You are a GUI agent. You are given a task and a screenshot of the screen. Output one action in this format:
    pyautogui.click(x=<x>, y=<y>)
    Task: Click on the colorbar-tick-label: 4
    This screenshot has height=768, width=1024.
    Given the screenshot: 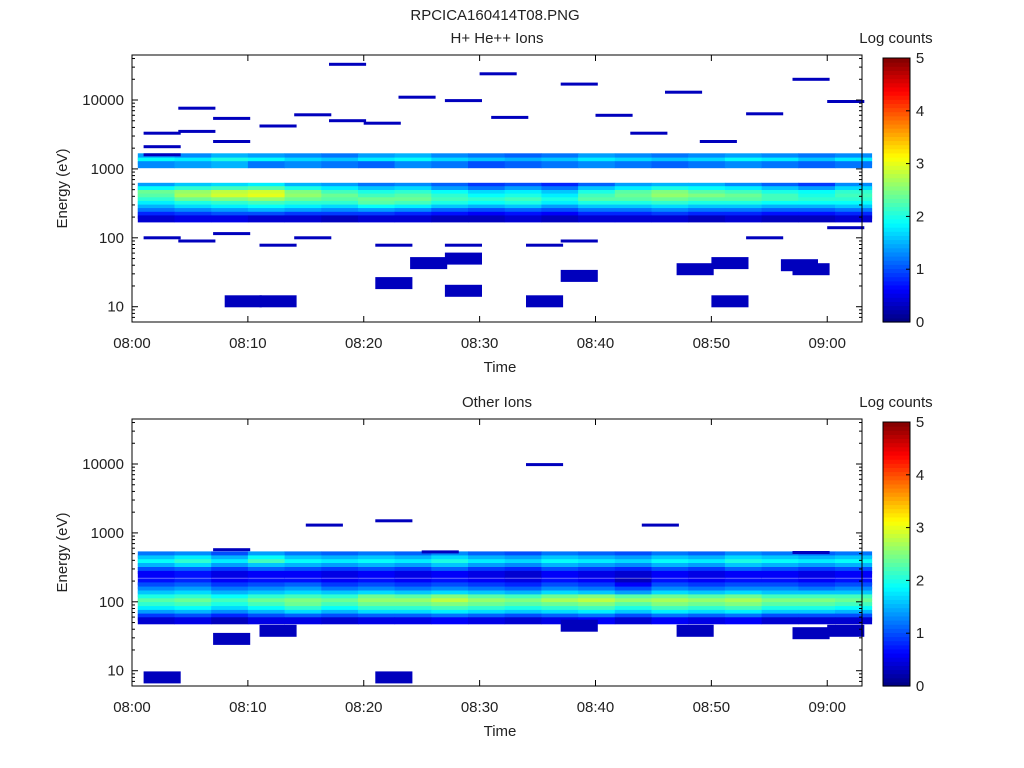 What is the action you would take?
    pyautogui.click(x=920, y=111)
    